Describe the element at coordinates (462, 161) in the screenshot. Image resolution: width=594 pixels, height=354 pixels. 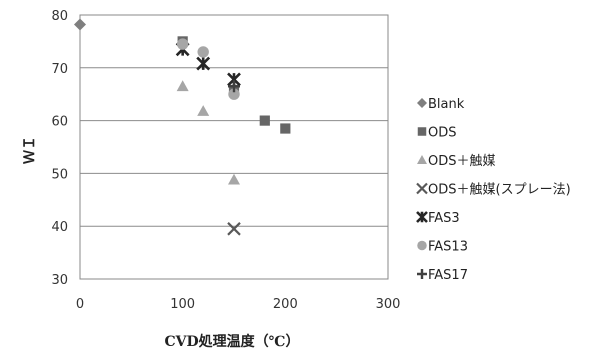
I see `legend-label: ODS＋触媒` at that location.